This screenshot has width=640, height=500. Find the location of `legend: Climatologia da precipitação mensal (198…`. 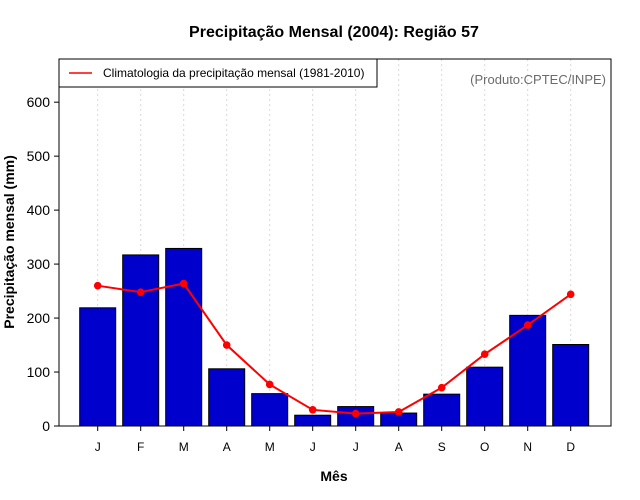

legend: Climatologia da precipitação mensal (198… is located at coordinates (218, 73).